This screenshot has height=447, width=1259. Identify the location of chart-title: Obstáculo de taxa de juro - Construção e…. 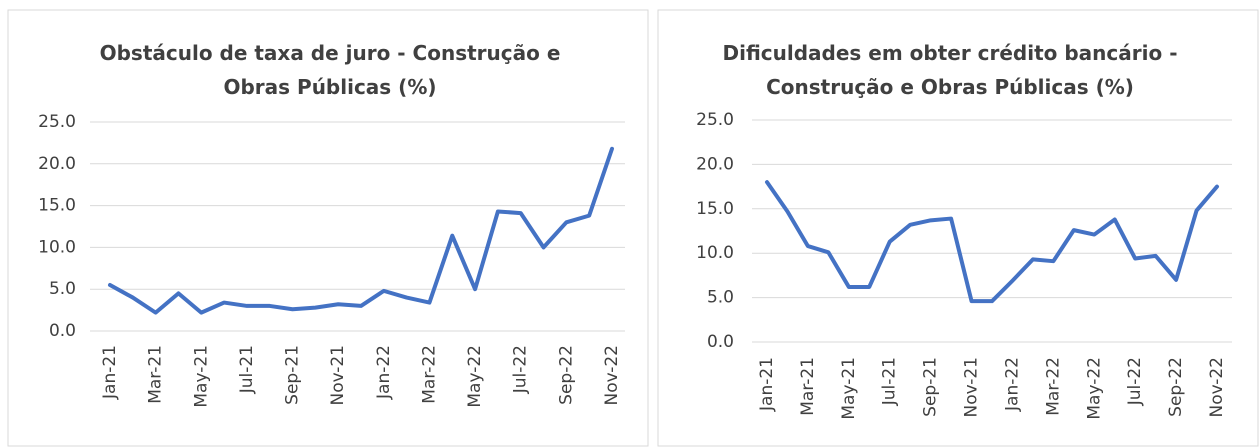
(330, 70).